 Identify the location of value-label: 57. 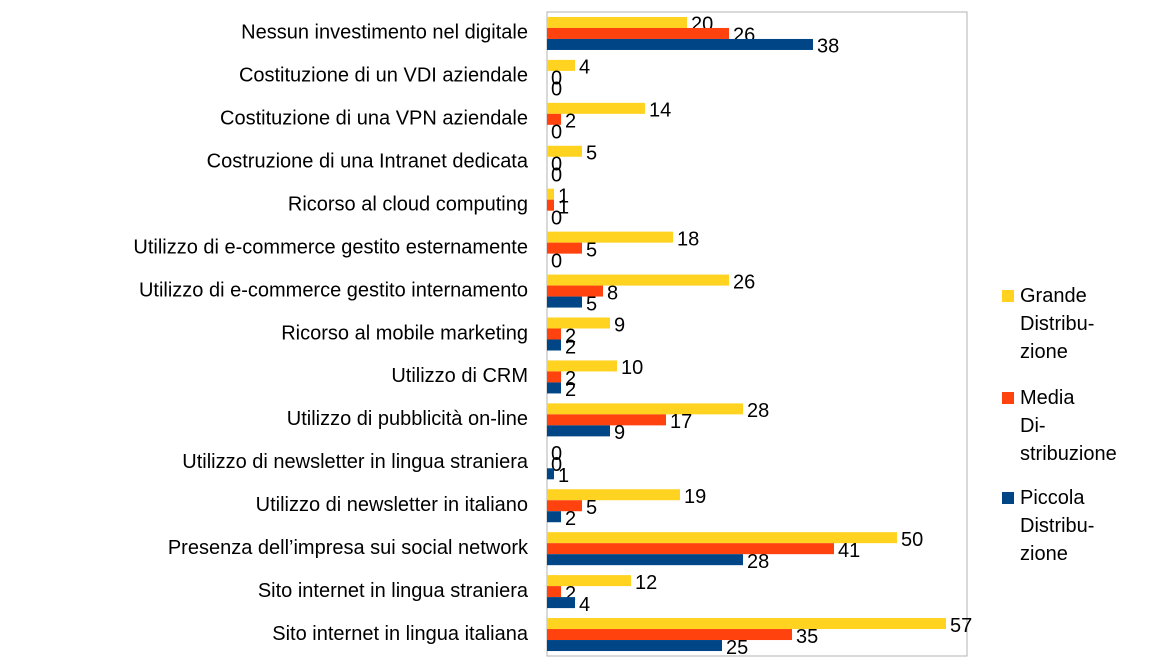
(961, 626).